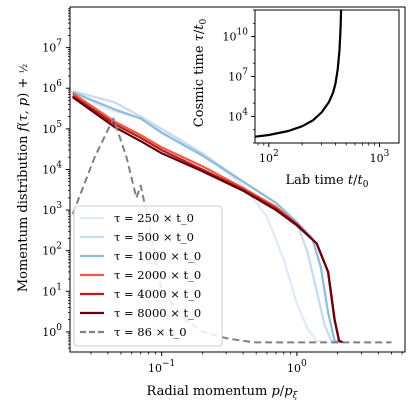  I want to click on x-tick-label: 10⁰, so click(297, 367).